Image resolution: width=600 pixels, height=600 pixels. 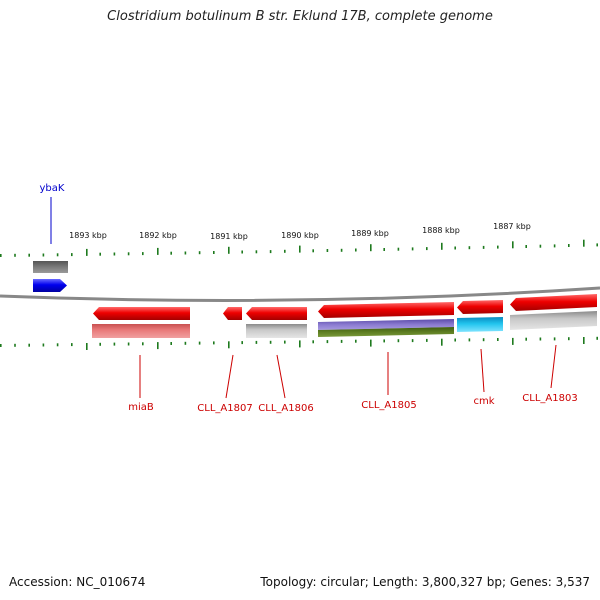 What do you see at coordinates (480, 307) in the screenshot?
I see `gene-cmk` at bounding box center [480, 307].